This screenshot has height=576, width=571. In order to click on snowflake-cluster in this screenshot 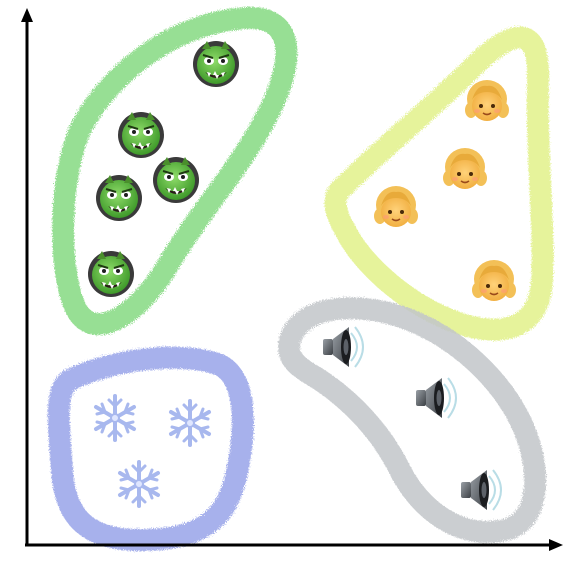, I will do `click(150, 448)`.